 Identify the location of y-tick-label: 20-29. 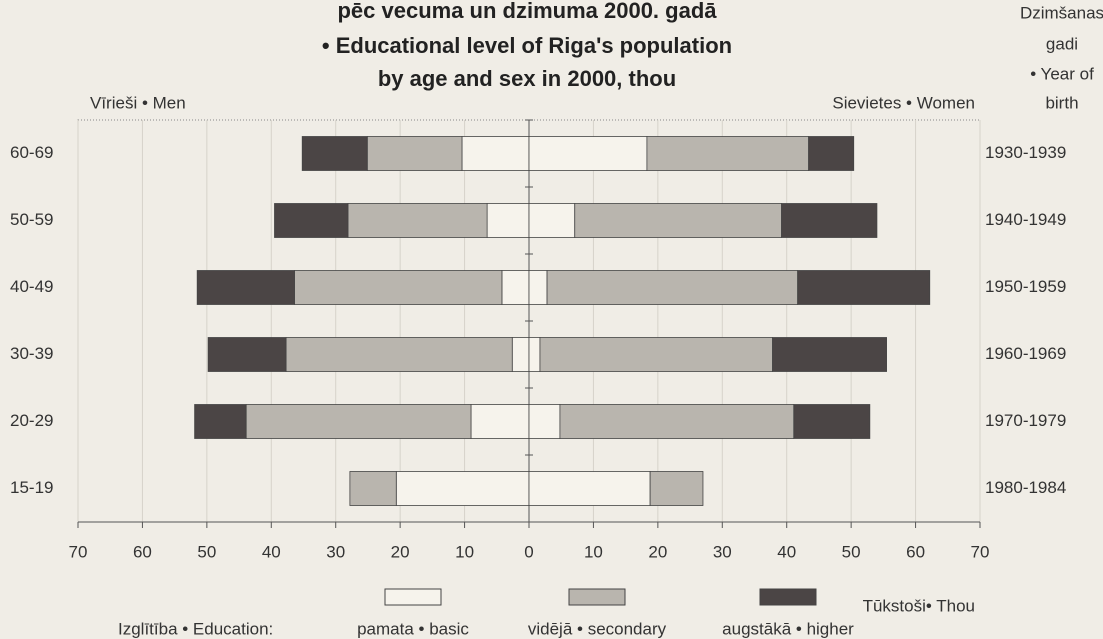
(31, 420).